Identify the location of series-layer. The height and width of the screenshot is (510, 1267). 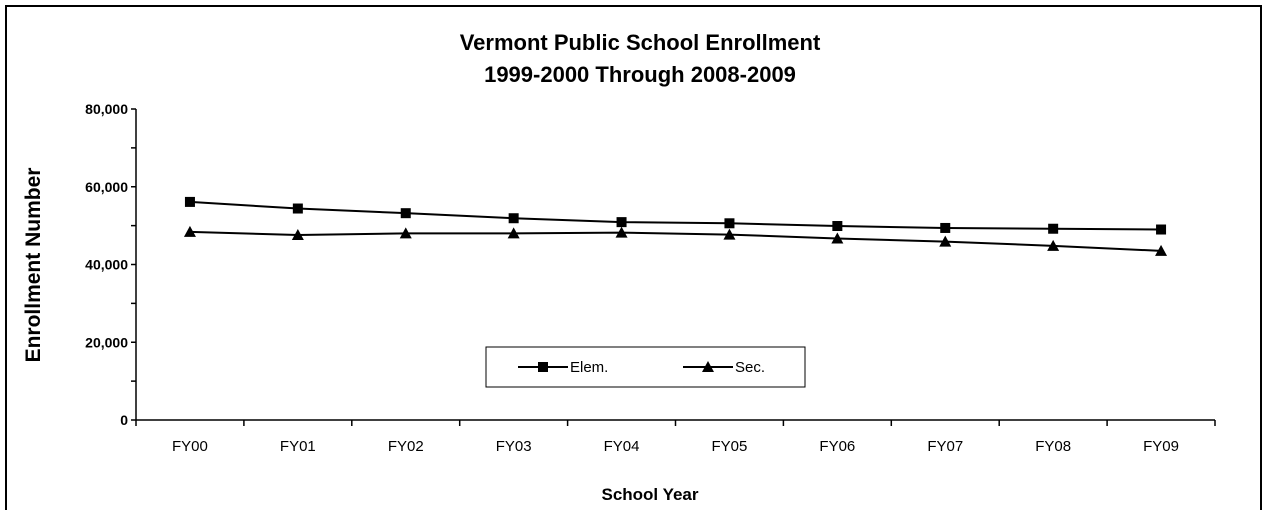
(675, 226).